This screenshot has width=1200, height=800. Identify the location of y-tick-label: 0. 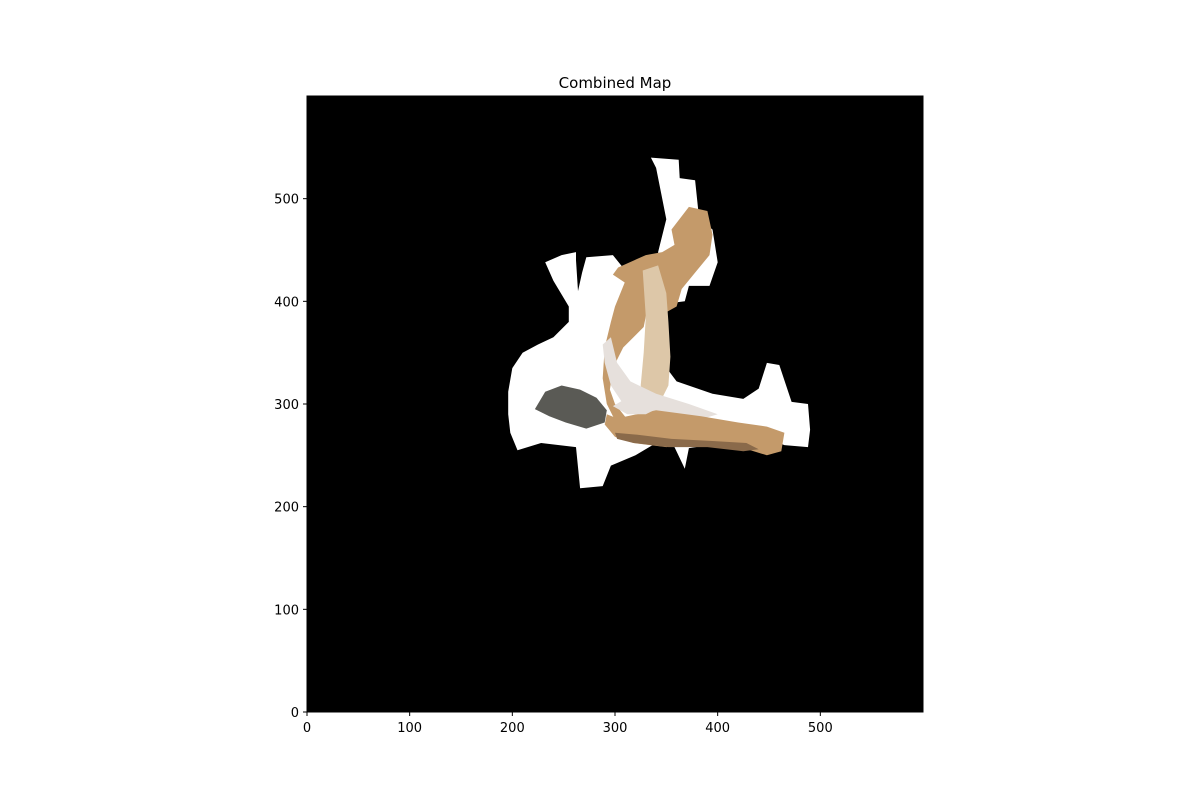
(295, 713).